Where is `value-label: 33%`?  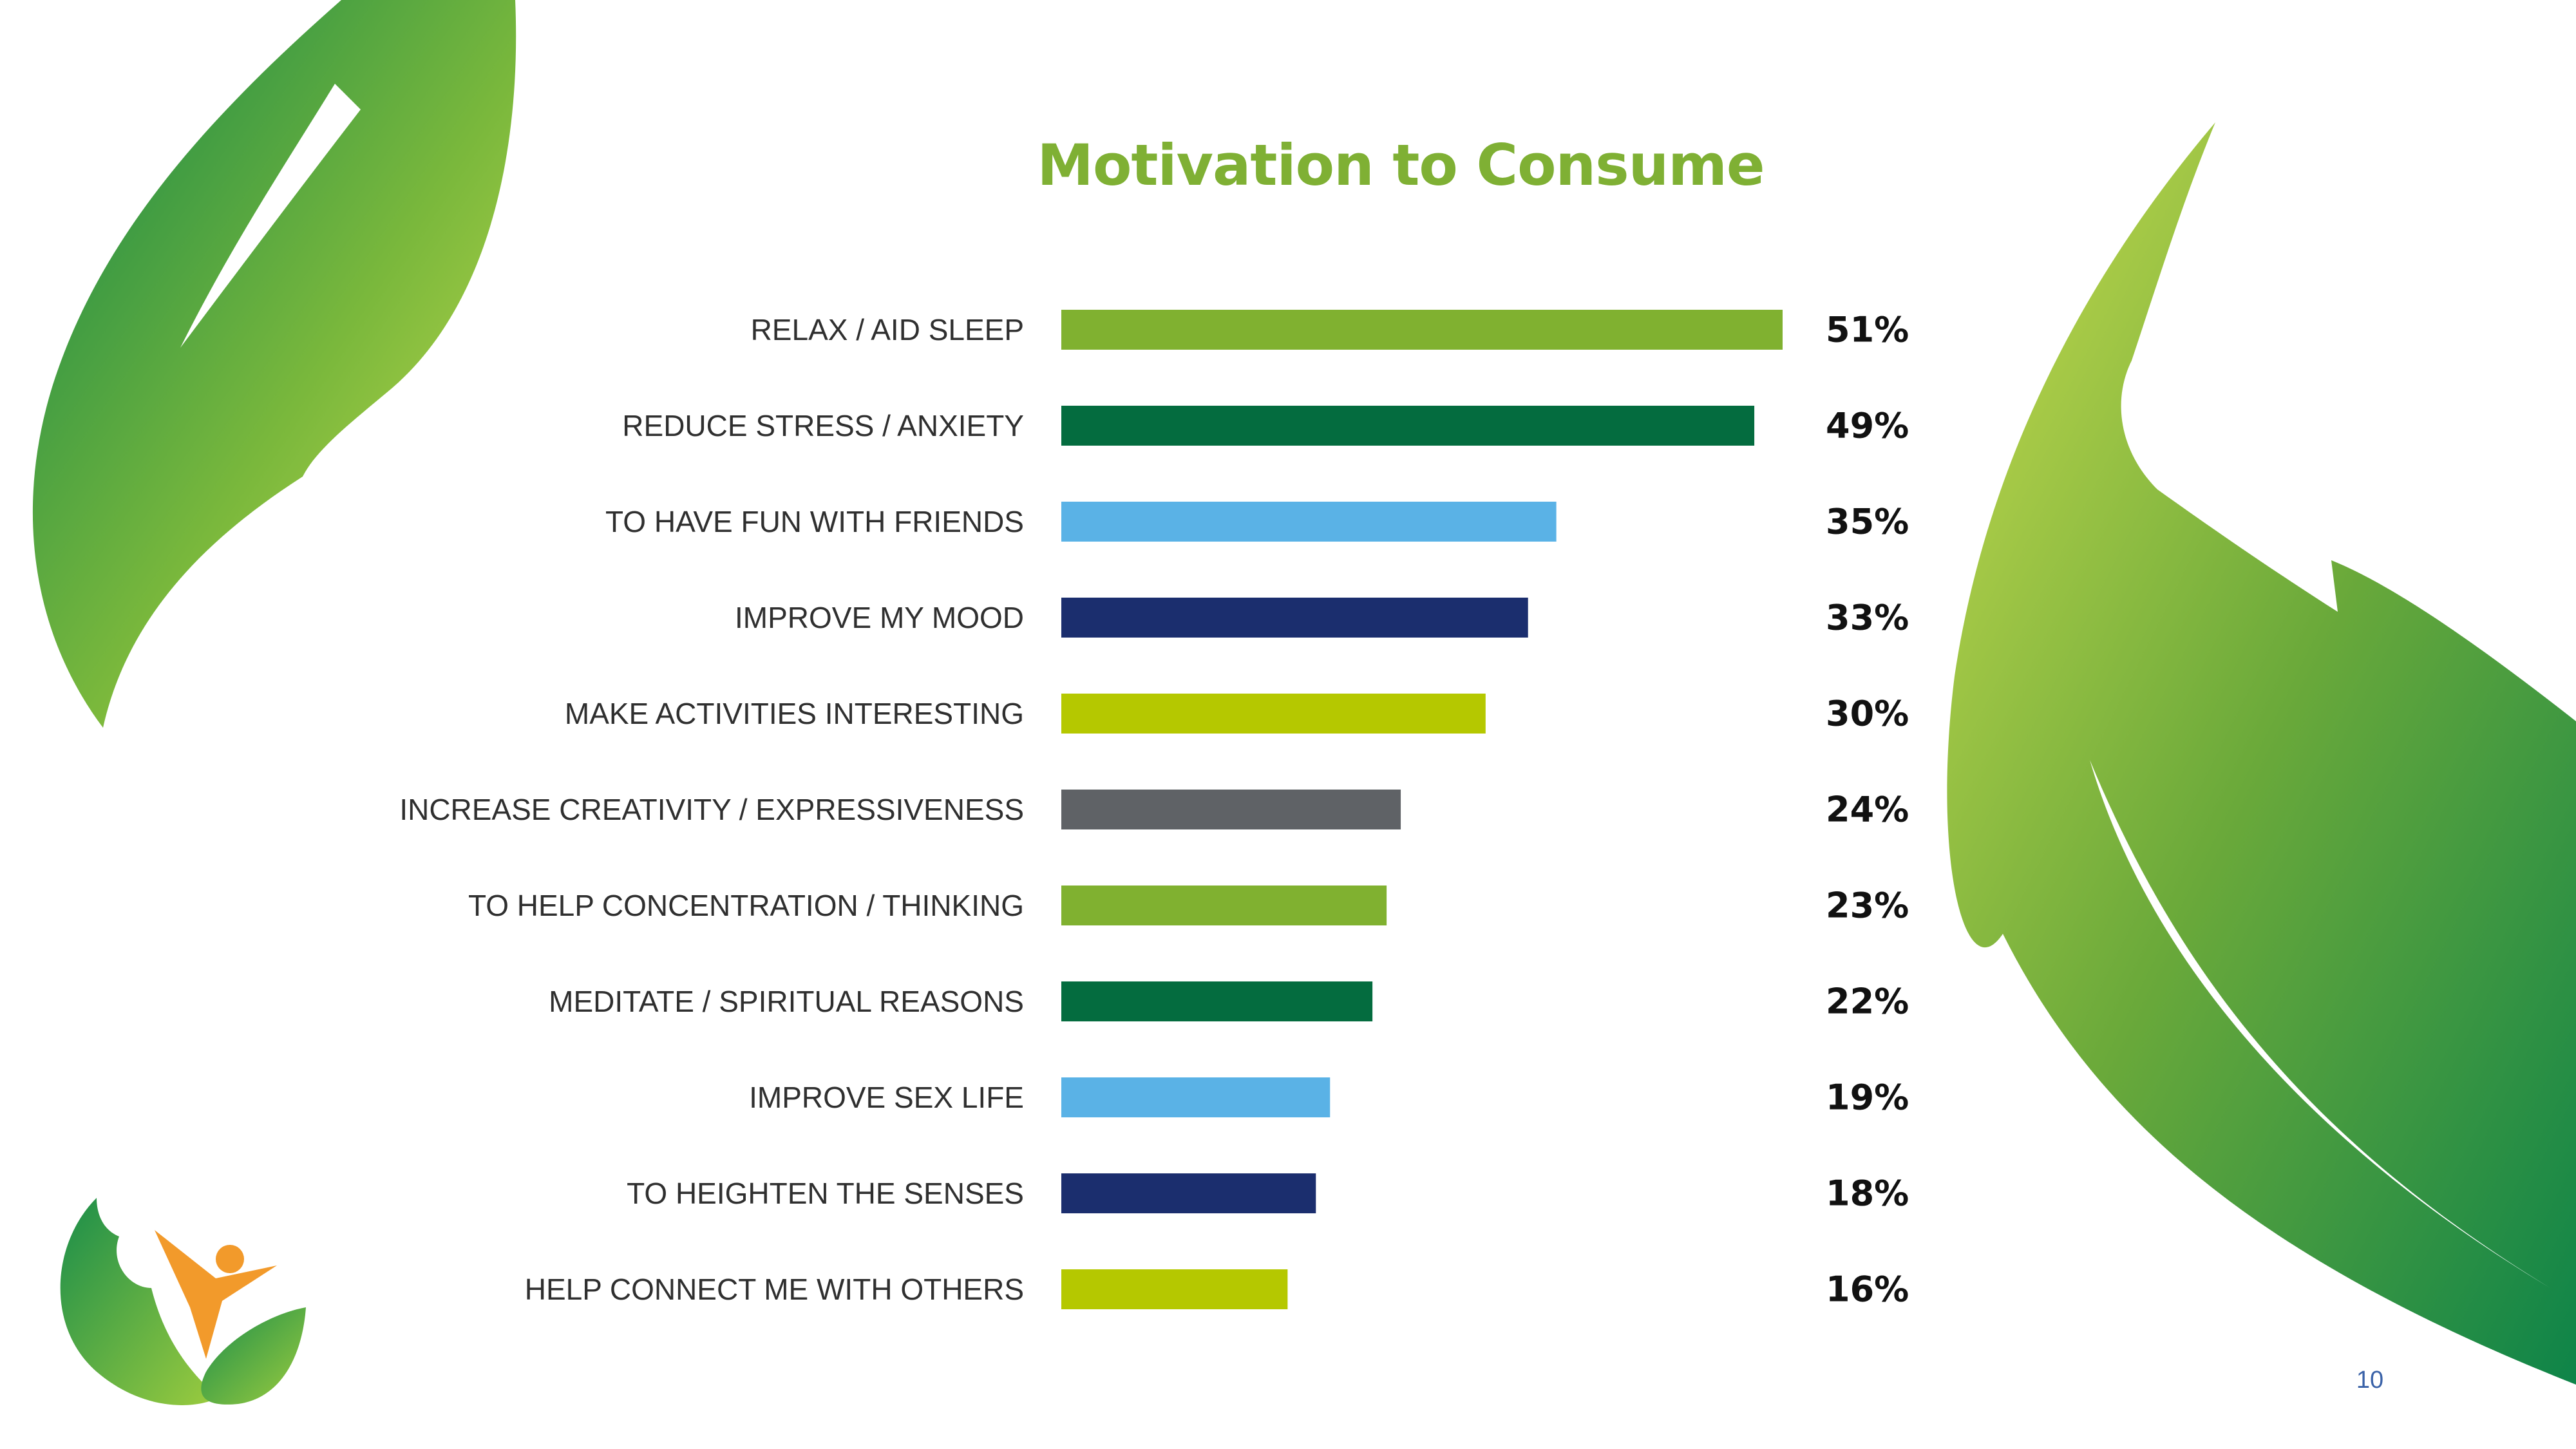 value-label: 33% is located at coordinates (1867, 618).